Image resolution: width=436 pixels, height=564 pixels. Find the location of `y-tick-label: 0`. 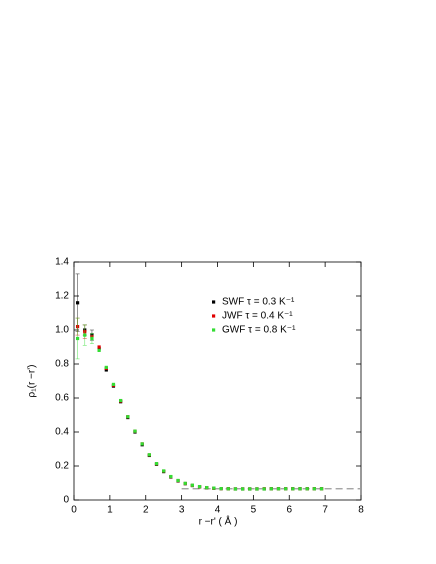

y-tick-label: 0 is located at coordinates (66, 500).